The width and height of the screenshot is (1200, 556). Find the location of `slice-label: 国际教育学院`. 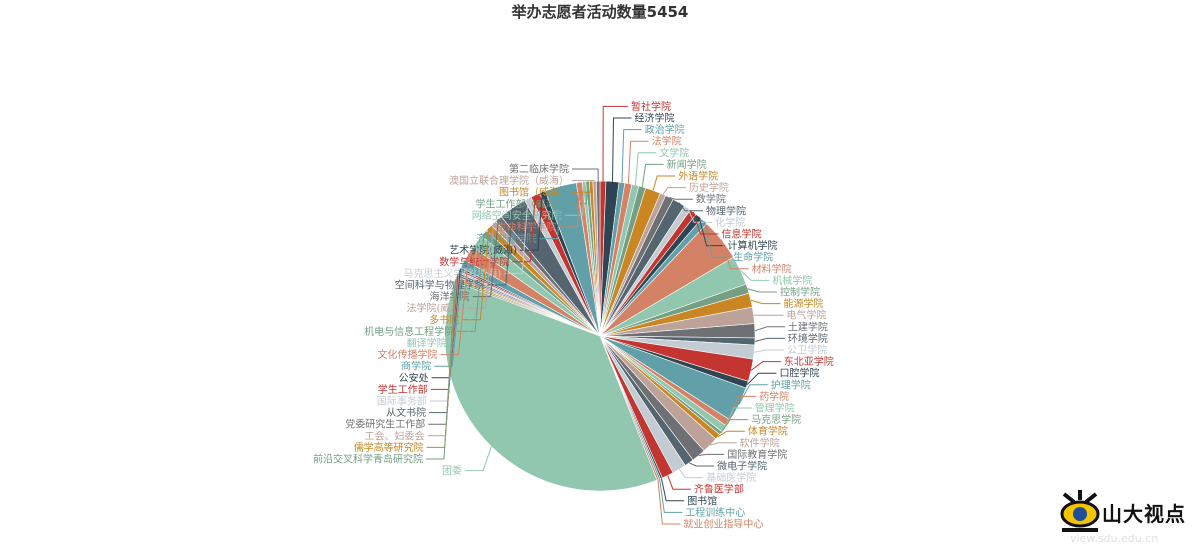

slice-label: 国际教育学院 is located at coordinates (757, 454).